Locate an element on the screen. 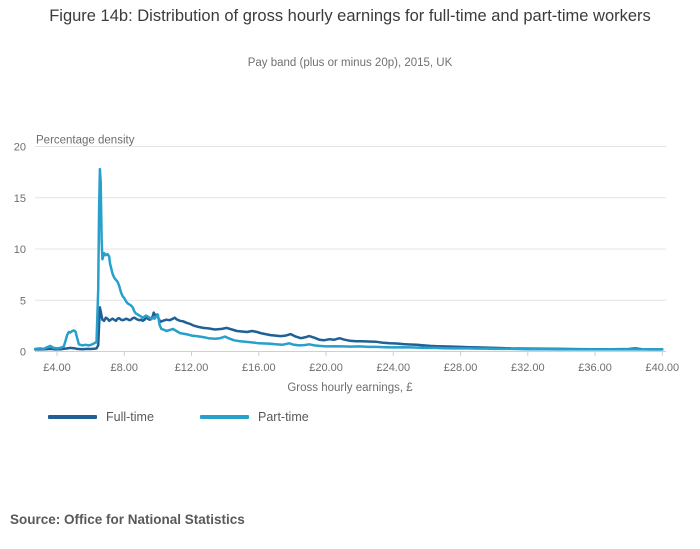  legend-item-full-time: Full-time is located at coordinates (110, 417).